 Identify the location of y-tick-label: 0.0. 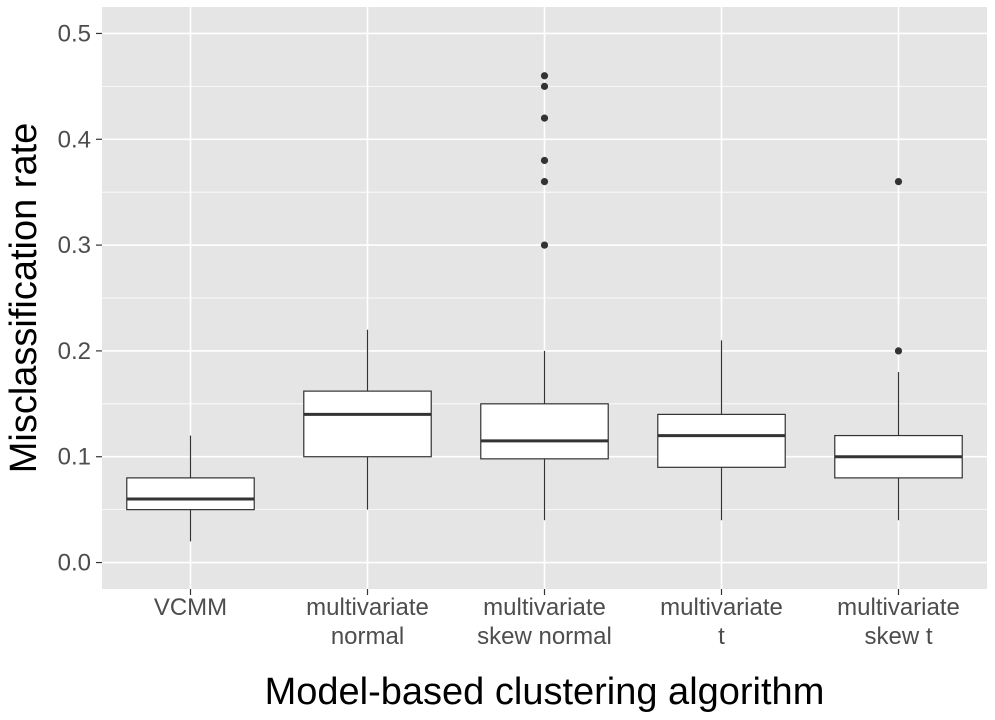
(74, 563).